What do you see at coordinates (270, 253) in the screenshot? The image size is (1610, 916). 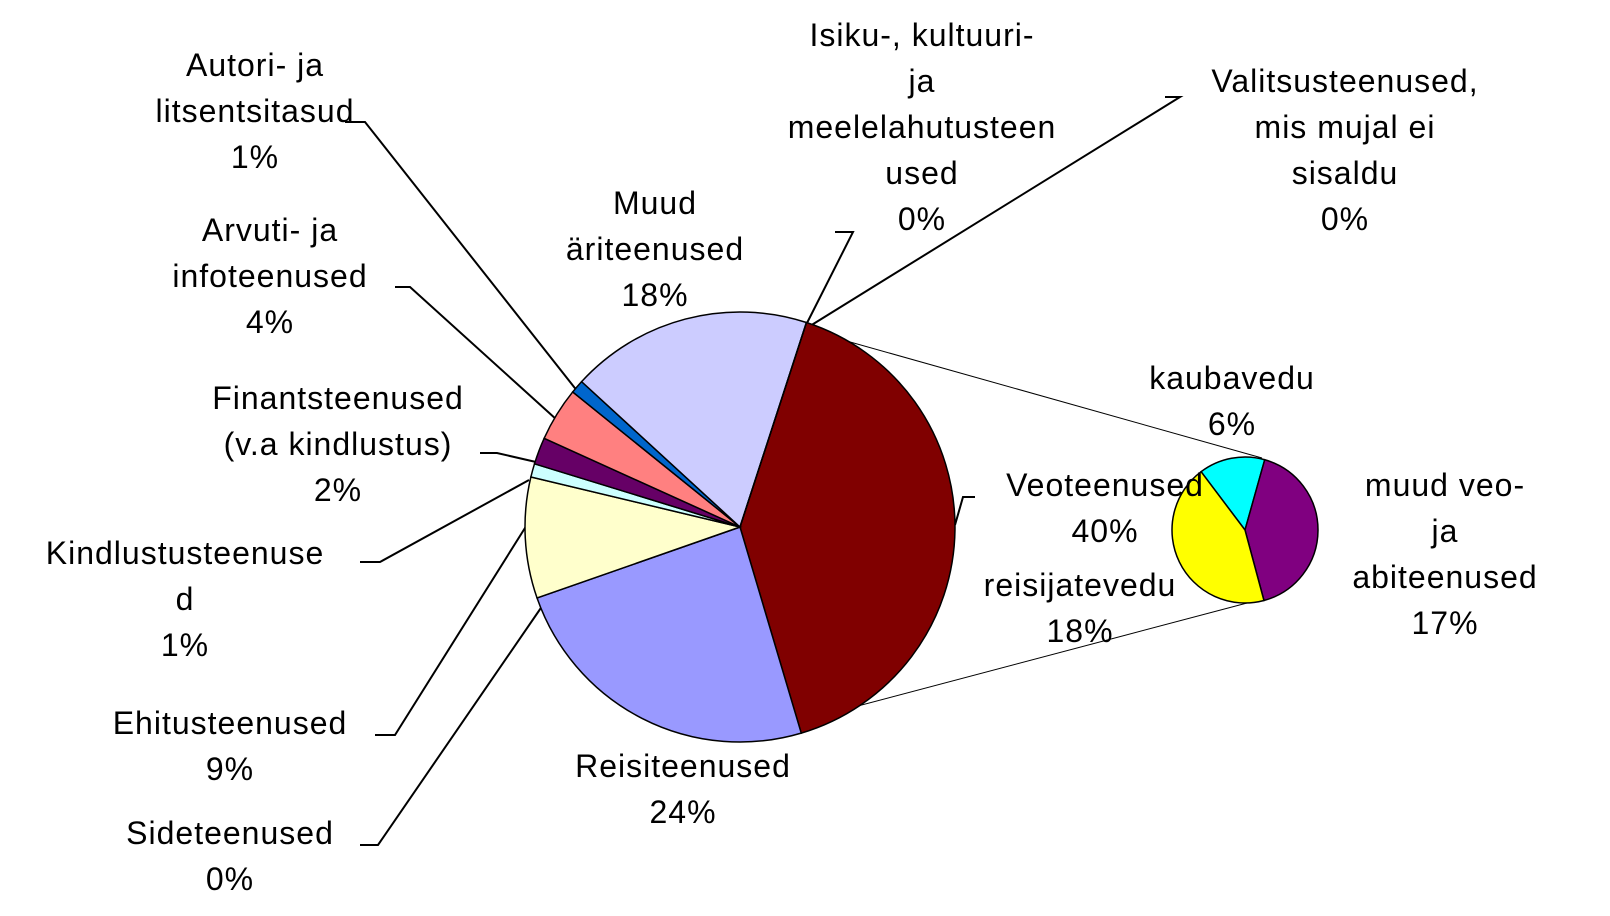 I see `category-name: Arvuti- ja infoteenused` at bounding box center [270, 253].